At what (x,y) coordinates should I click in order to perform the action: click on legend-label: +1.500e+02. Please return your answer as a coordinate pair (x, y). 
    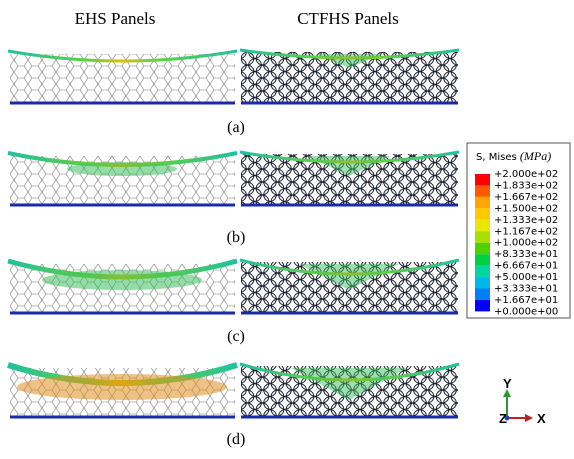
    Looking at the image, I should click on (526, 208).